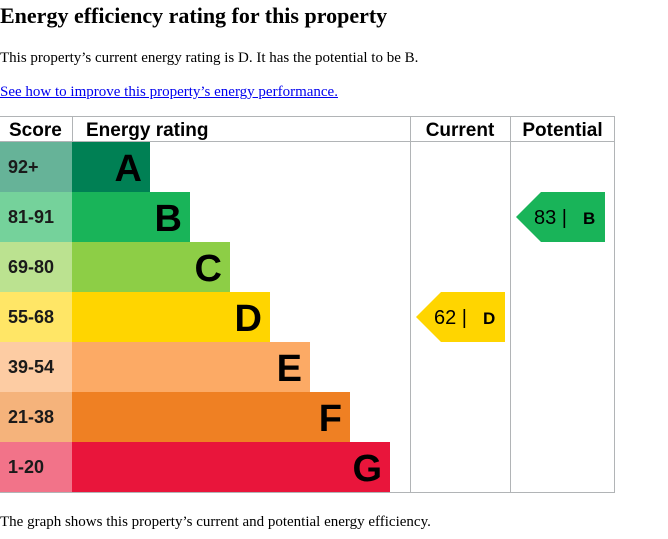 This screenshot has width=668, height=539. I want to click on band-letter-e: E, so click(289, 369).